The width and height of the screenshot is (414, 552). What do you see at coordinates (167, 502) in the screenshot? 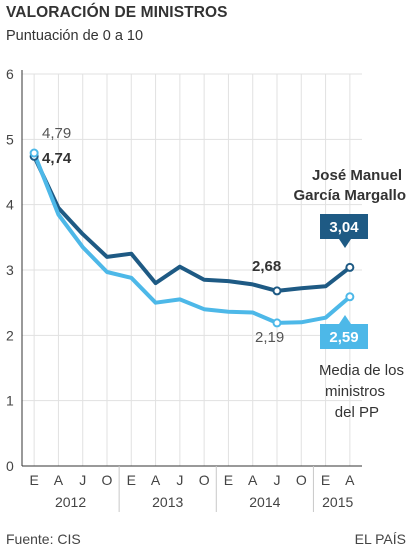
I see `year-label: 2013` at bounding box center [167, 502].